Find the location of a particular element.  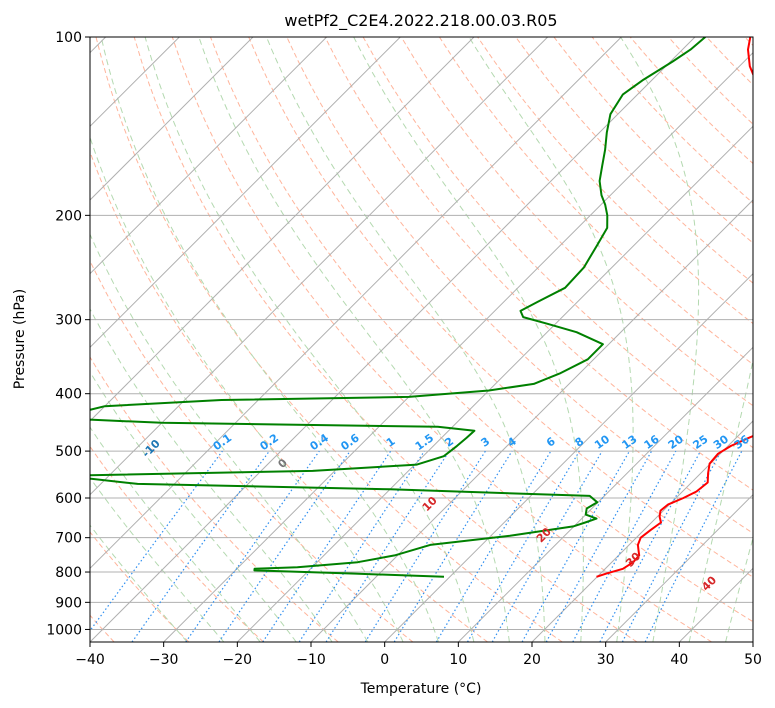

mixing-ratio-label: 0.4 is located at coordinates (320, 442).